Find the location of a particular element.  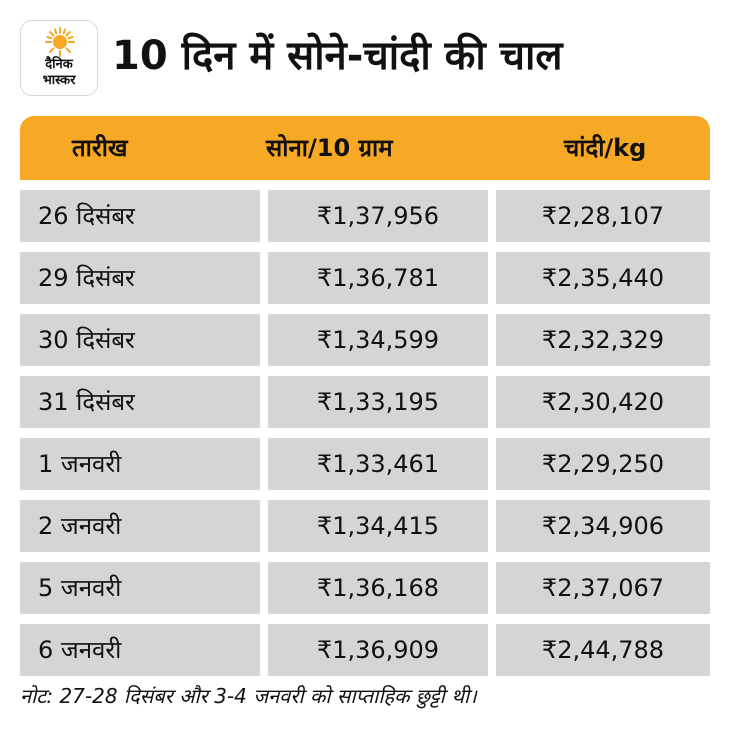

brand-logo: दैनिक भास्कर is located at coordinates (59, 58).